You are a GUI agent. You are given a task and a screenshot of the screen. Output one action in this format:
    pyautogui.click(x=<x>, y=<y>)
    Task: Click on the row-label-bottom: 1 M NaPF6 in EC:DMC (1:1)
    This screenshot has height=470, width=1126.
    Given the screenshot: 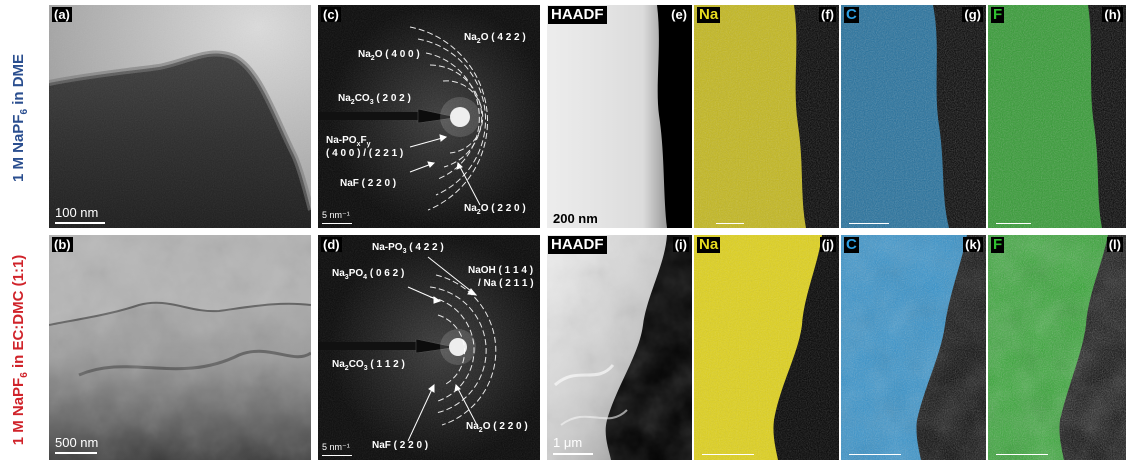 What is the action you would take?
    pyautogui.click(x=20, y=350)
    